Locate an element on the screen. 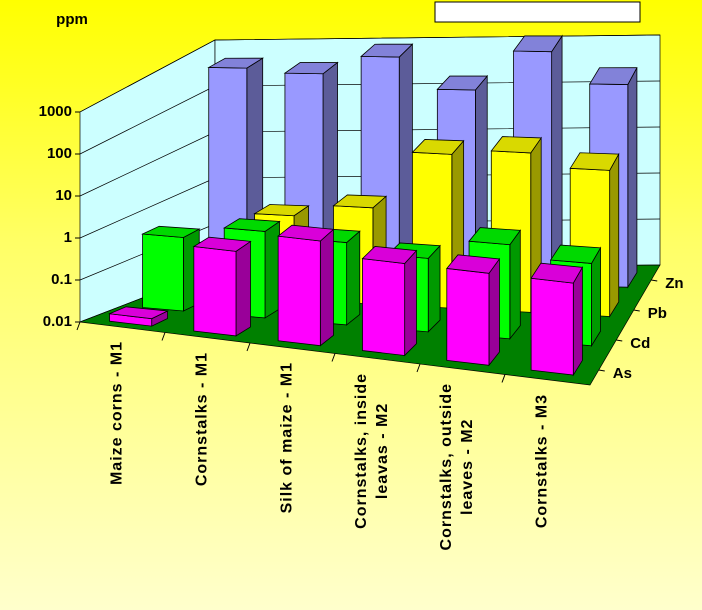 The height and width of the screenshot is (610, 702). series-label: As is located at coordinates (622, 373).